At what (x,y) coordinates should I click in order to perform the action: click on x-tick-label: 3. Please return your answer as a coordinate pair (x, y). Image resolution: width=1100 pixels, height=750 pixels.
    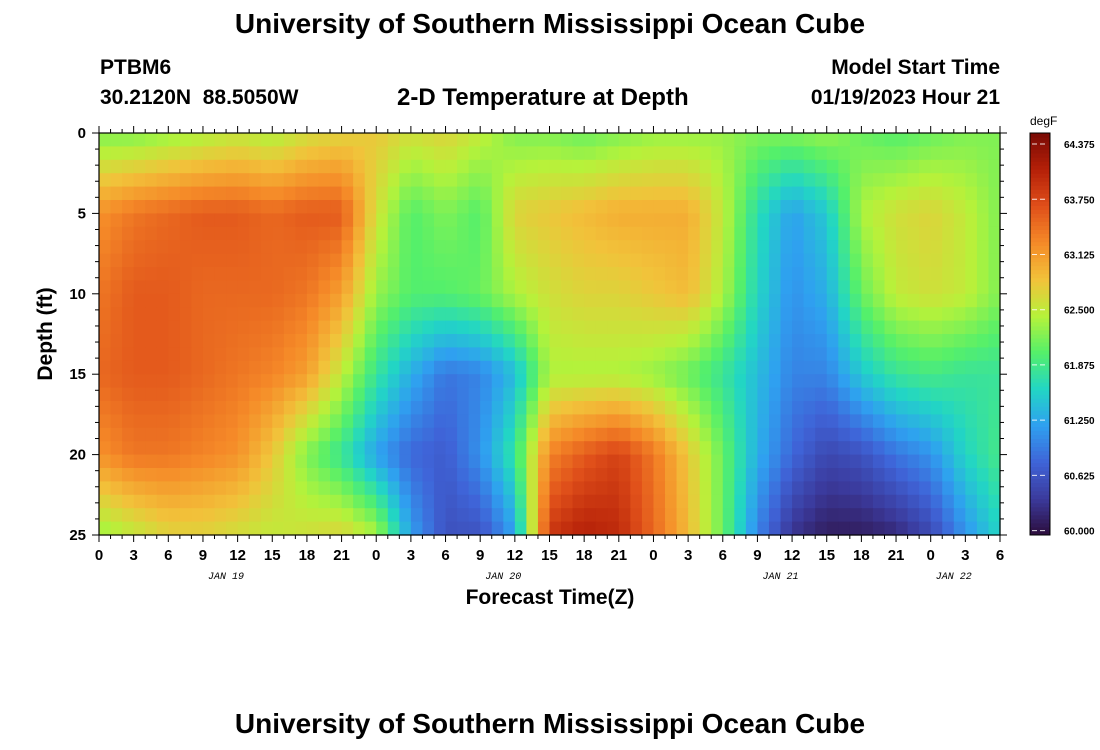
    Looking at the image, I should click on (965, 555).